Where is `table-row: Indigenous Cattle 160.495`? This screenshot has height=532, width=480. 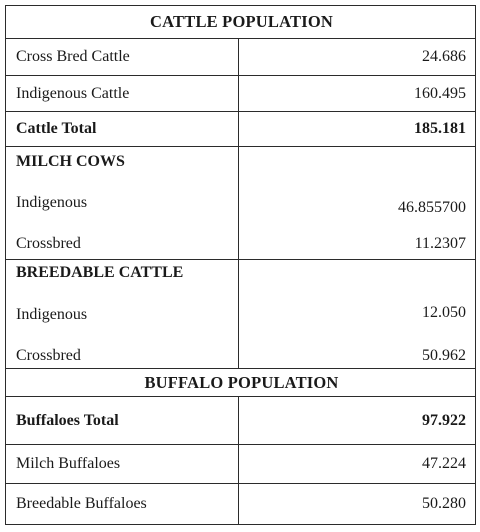 table-row: Indigenous Cattle 160.495 is located at coordinates (240, 93).